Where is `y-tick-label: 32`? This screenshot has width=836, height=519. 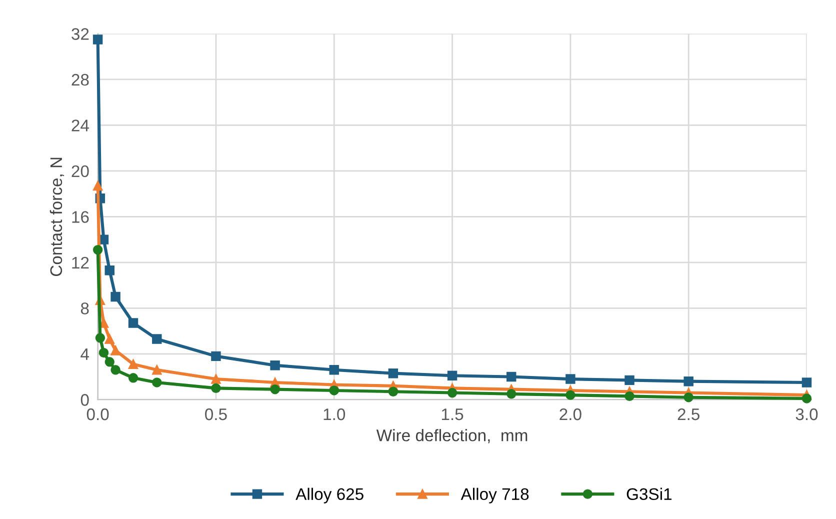 y-tick-label: 32 is located at coordinates (80, 34).